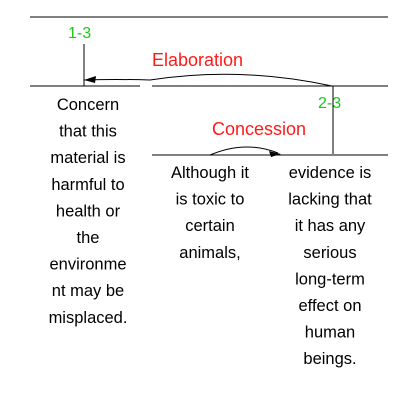  I want to click on segment-line: environme, so click(87, 265).